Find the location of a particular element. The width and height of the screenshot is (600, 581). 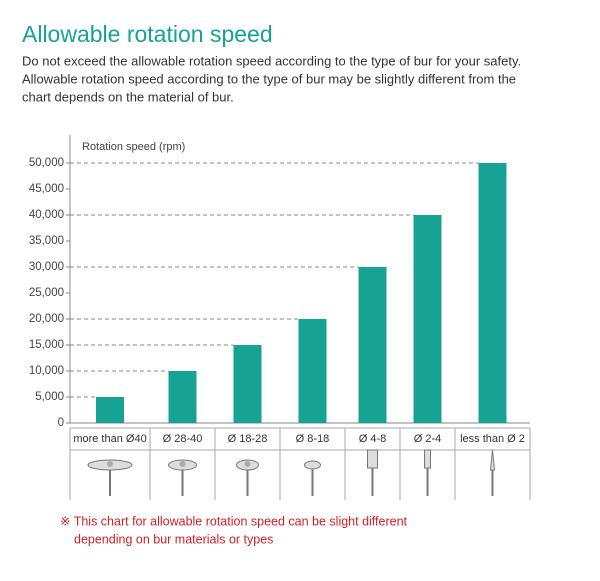

x-tick-label: Ø 2-4 is located at coordinates (428, 439).